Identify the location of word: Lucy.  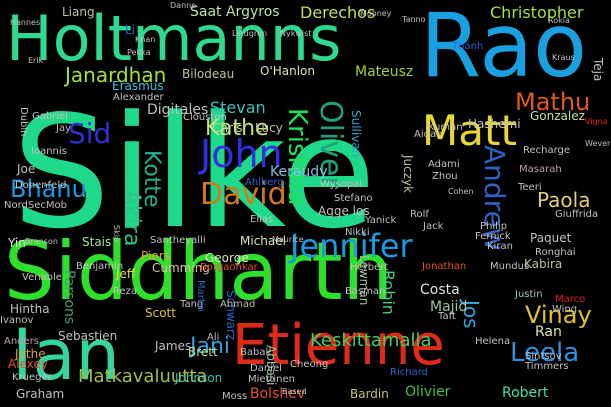
(269, 128).